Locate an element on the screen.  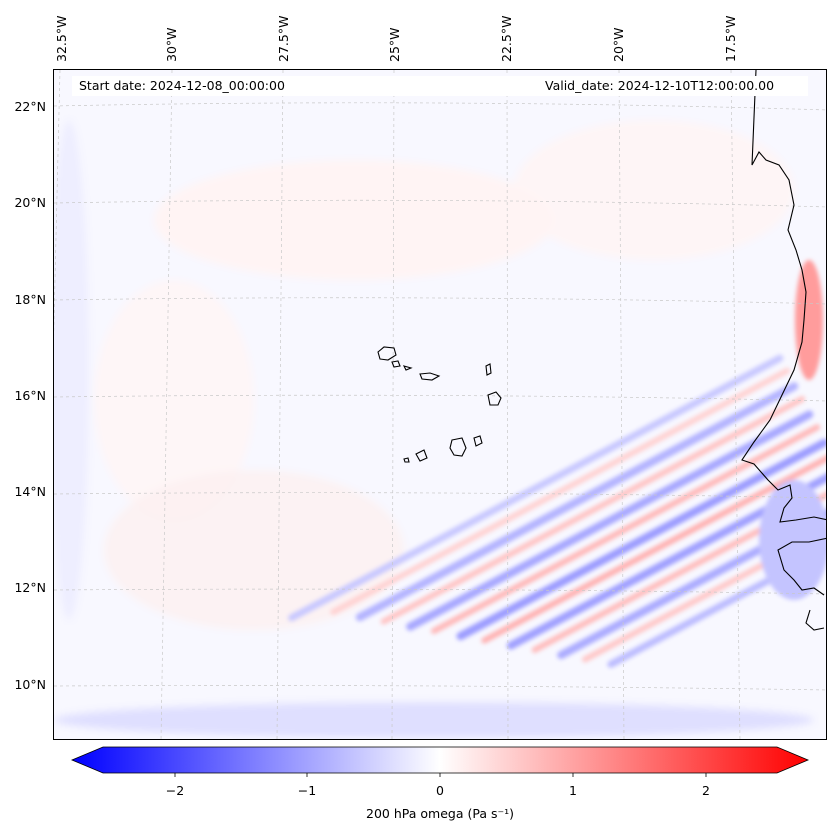
colorbar-tick-2: 2 is located at coordinates (706, 790).